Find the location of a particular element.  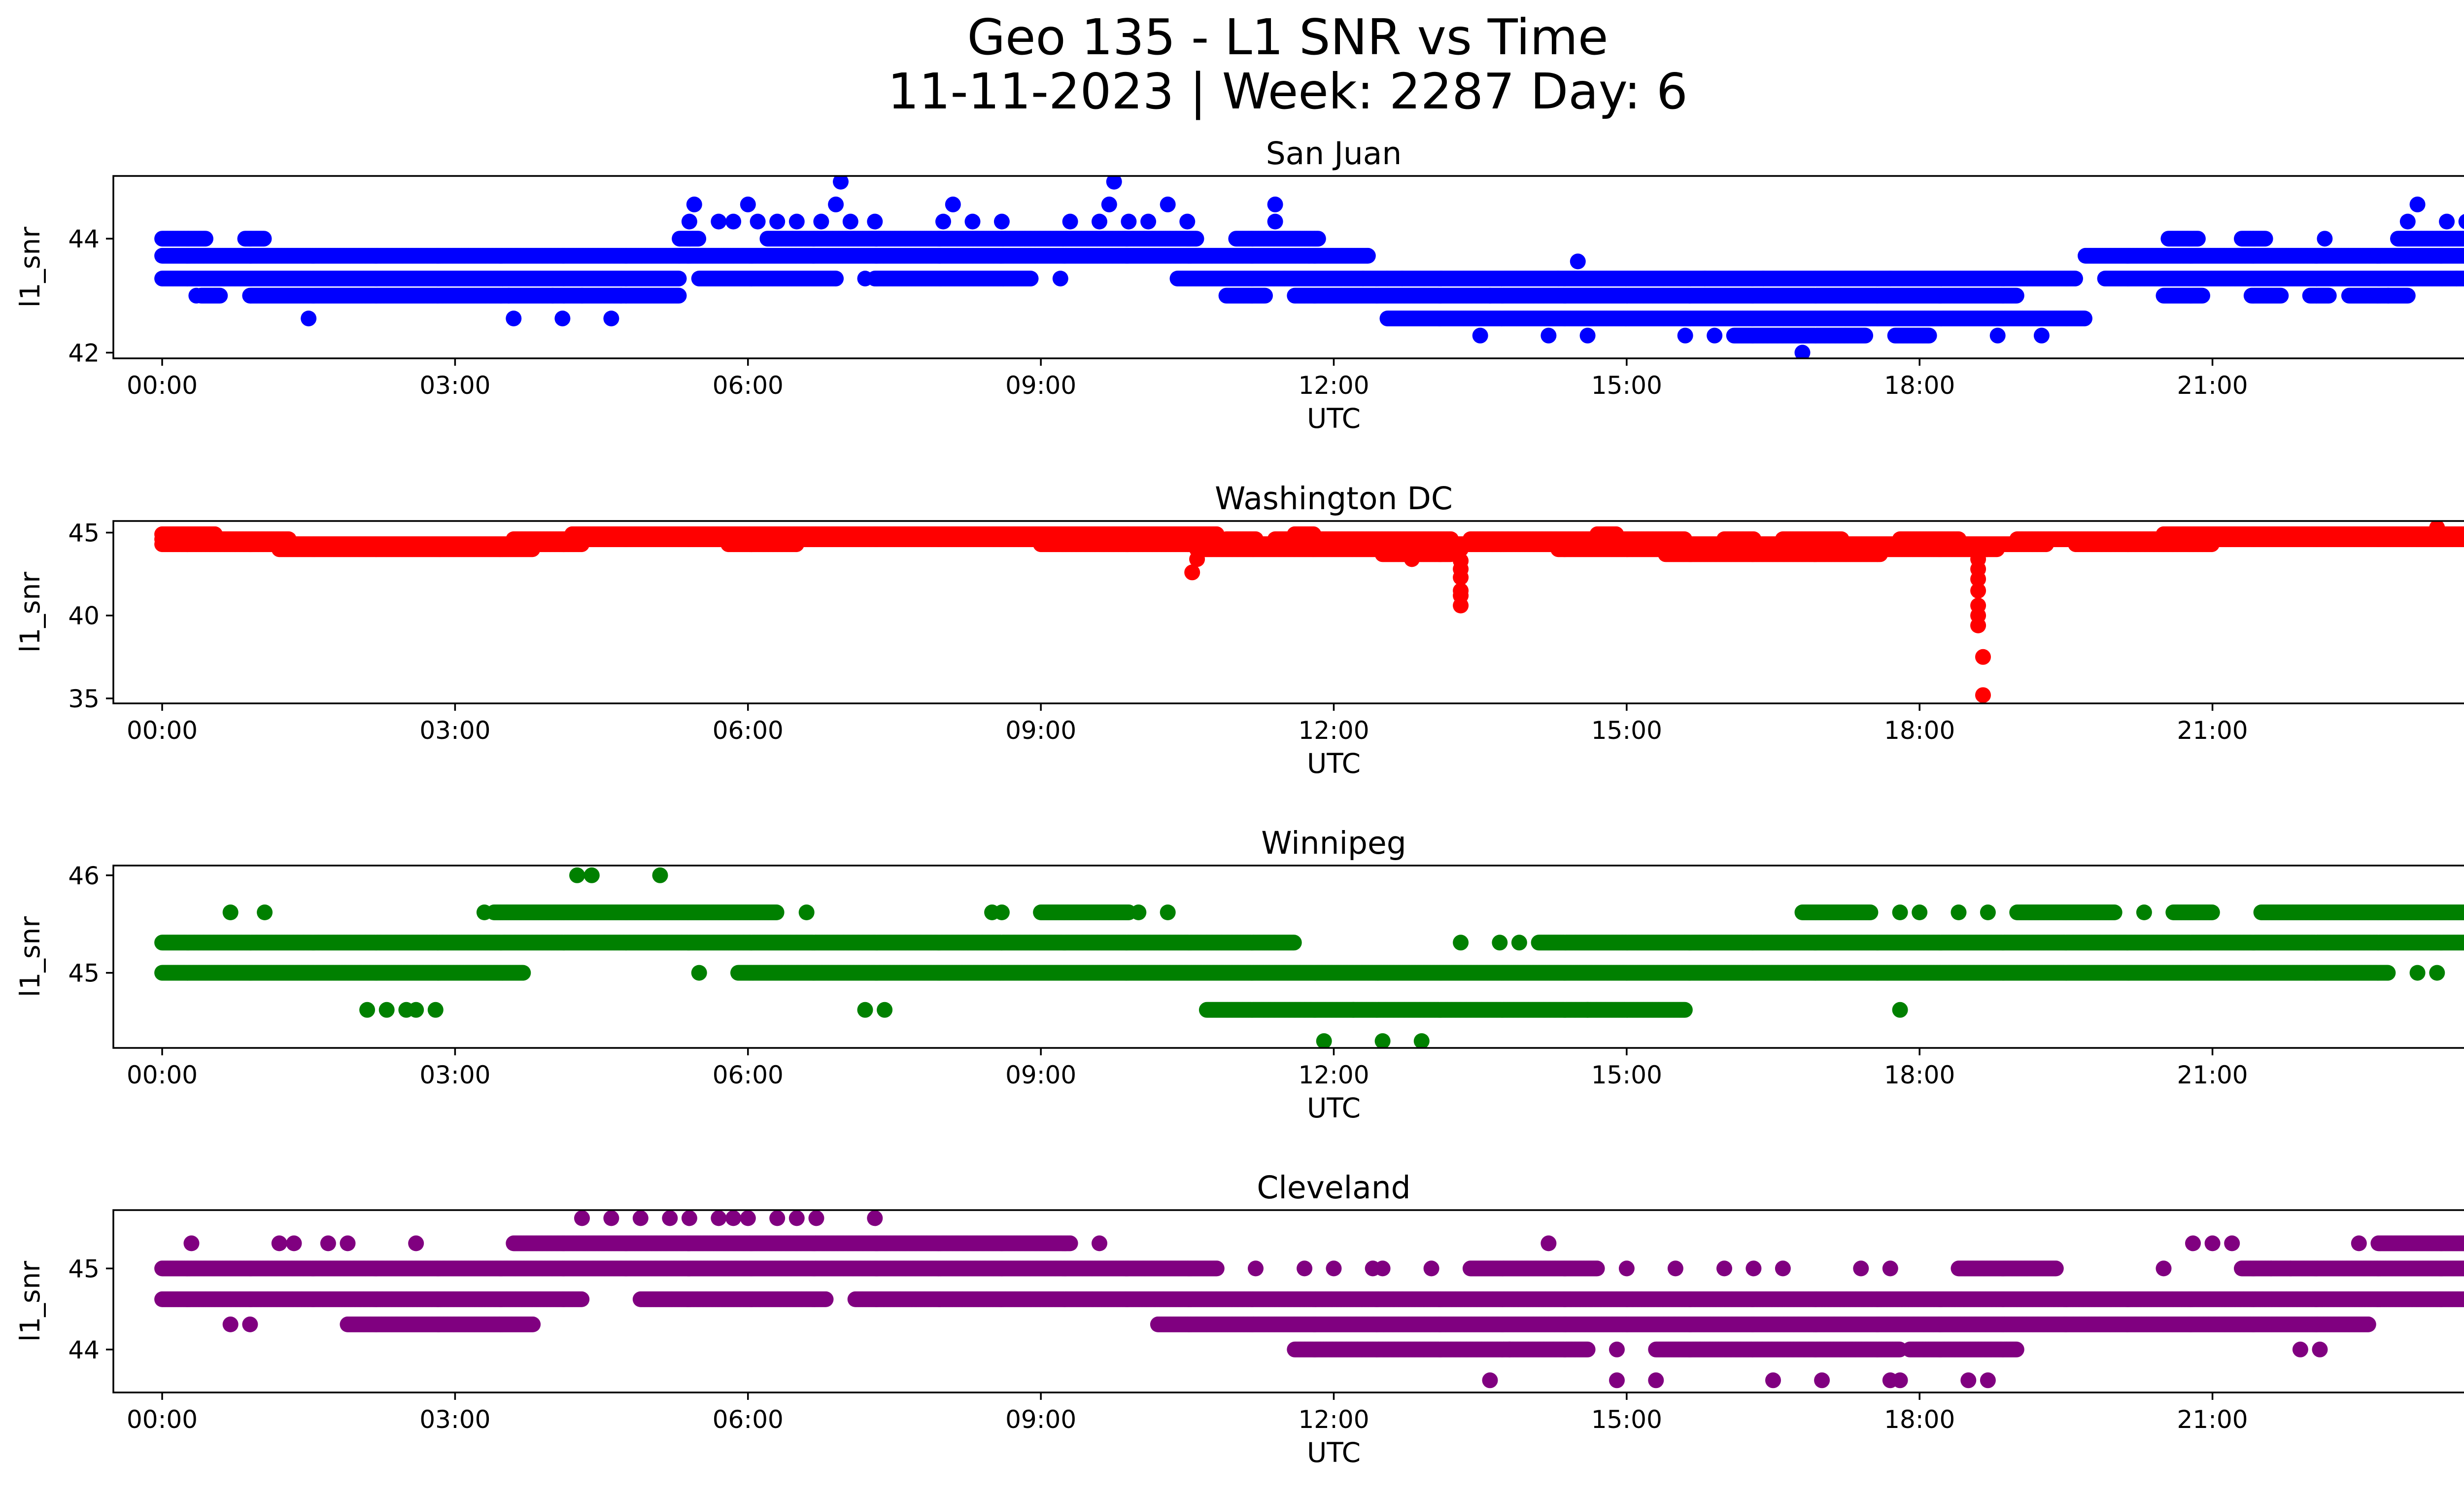

figure-subtitle: 11-11-2023 | Week: 2287 Day: 6 is located at coordinates (1232, 91).